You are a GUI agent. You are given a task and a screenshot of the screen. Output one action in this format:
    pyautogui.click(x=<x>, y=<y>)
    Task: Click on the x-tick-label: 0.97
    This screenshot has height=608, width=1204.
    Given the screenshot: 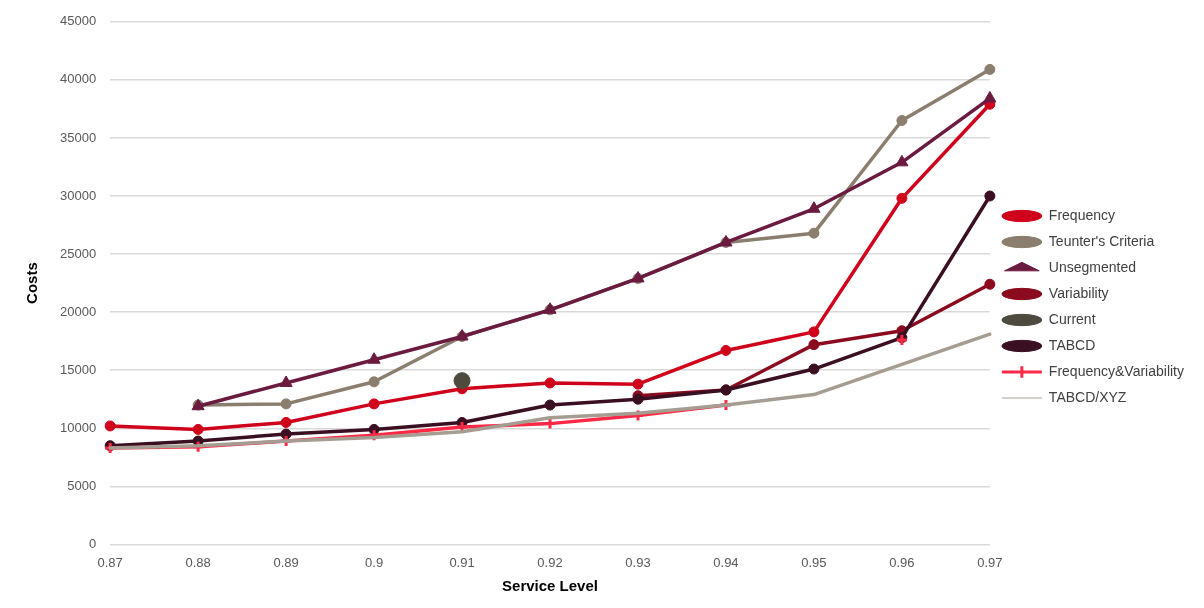 What is the action you would take?
    pyautogui.click(x=990, y=562)
    